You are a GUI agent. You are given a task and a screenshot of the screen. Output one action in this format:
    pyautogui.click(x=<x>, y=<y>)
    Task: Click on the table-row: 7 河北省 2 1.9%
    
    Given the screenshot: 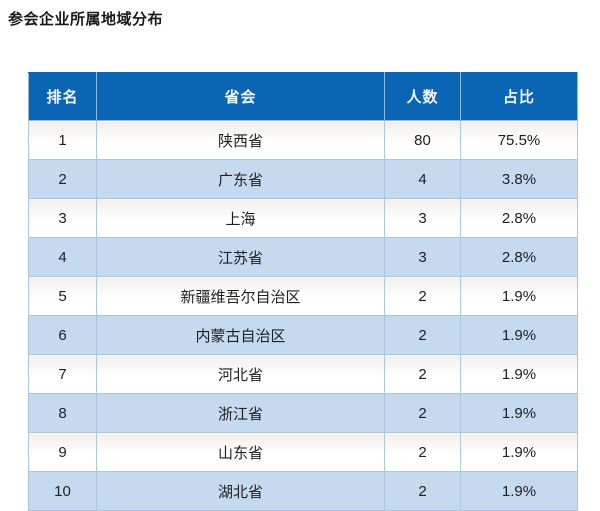 What is the action you would take?
    pyautogui.click(x=303, y=374)
    